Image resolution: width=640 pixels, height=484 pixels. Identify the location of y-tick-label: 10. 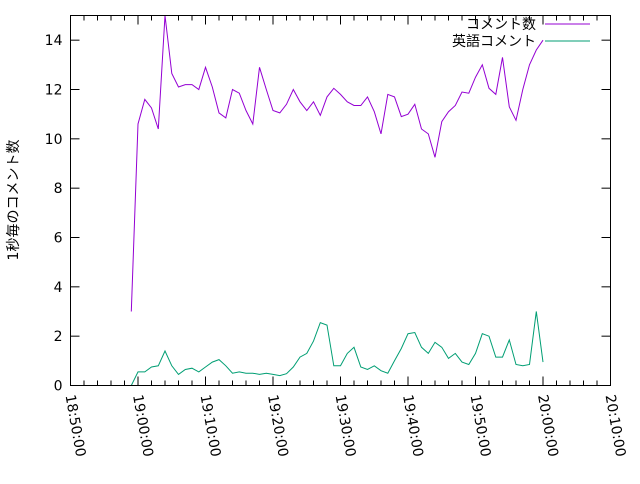
(54, 140).